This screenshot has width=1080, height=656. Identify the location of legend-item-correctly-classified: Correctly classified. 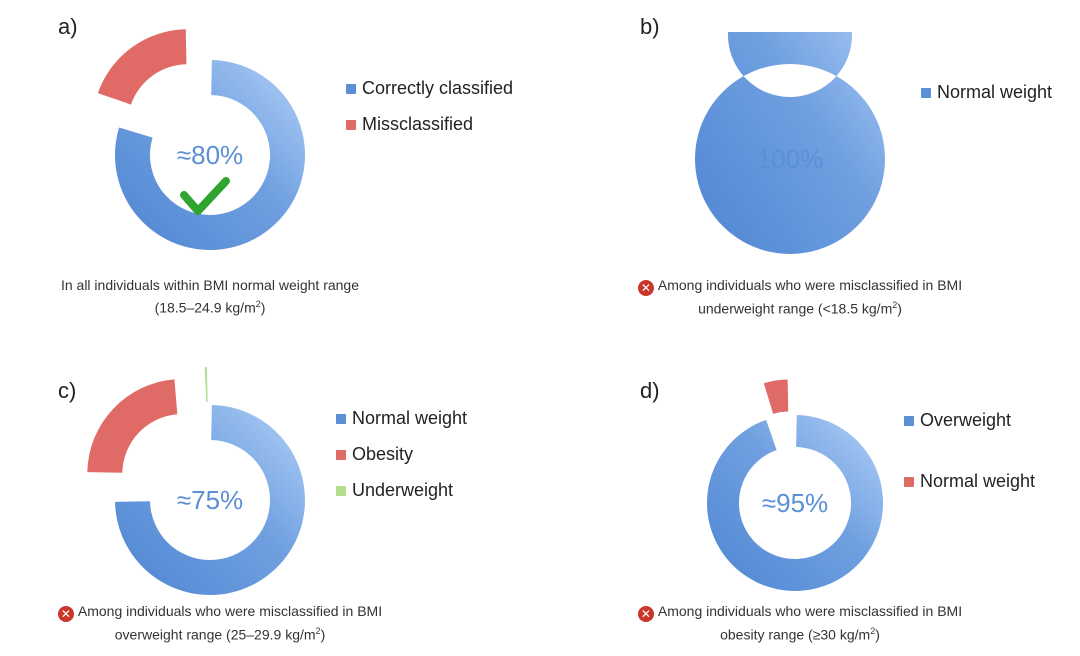
(429, 88).